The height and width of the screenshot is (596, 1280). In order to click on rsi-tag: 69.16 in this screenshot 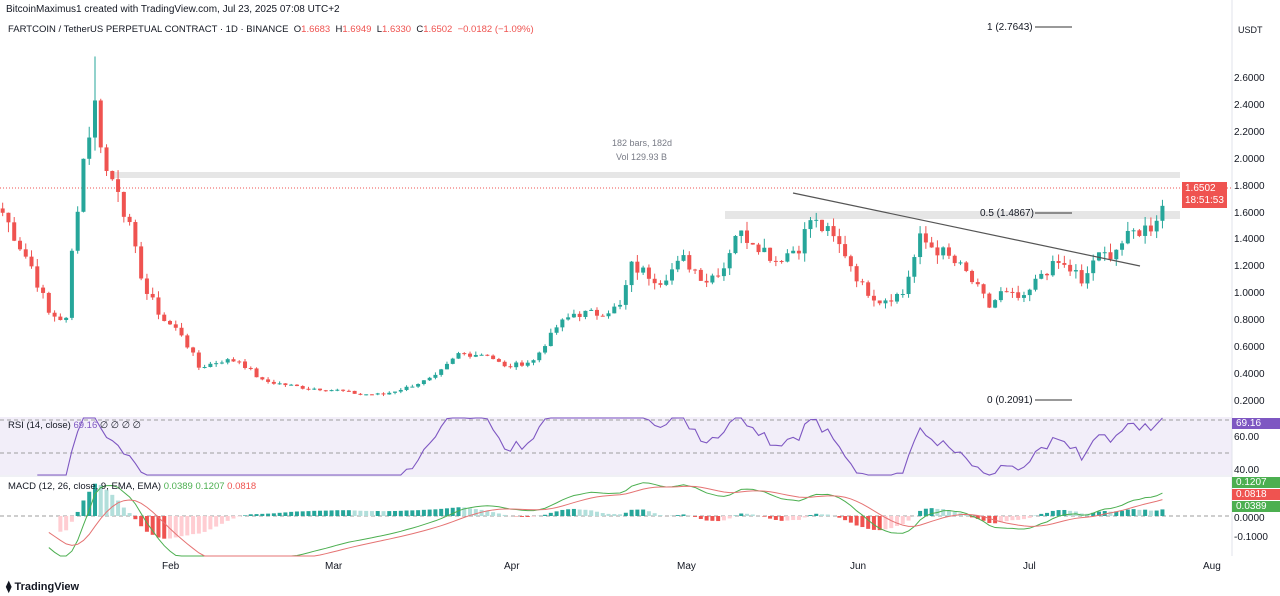, I will do `click(1256, 423)`.